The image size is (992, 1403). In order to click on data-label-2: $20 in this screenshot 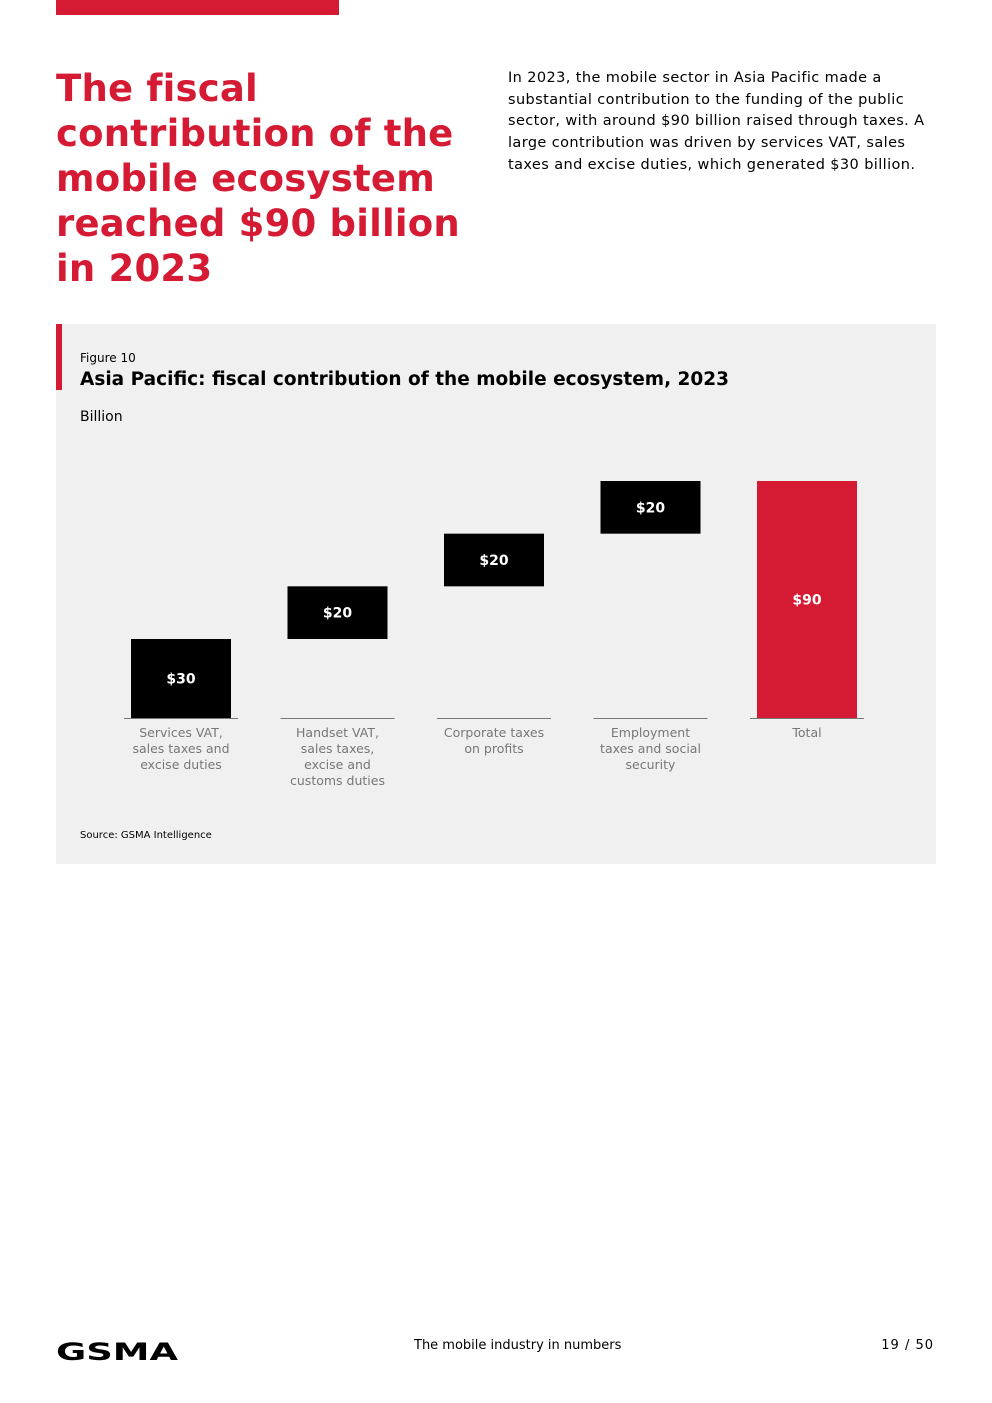, I will do `click(493, 561)`.